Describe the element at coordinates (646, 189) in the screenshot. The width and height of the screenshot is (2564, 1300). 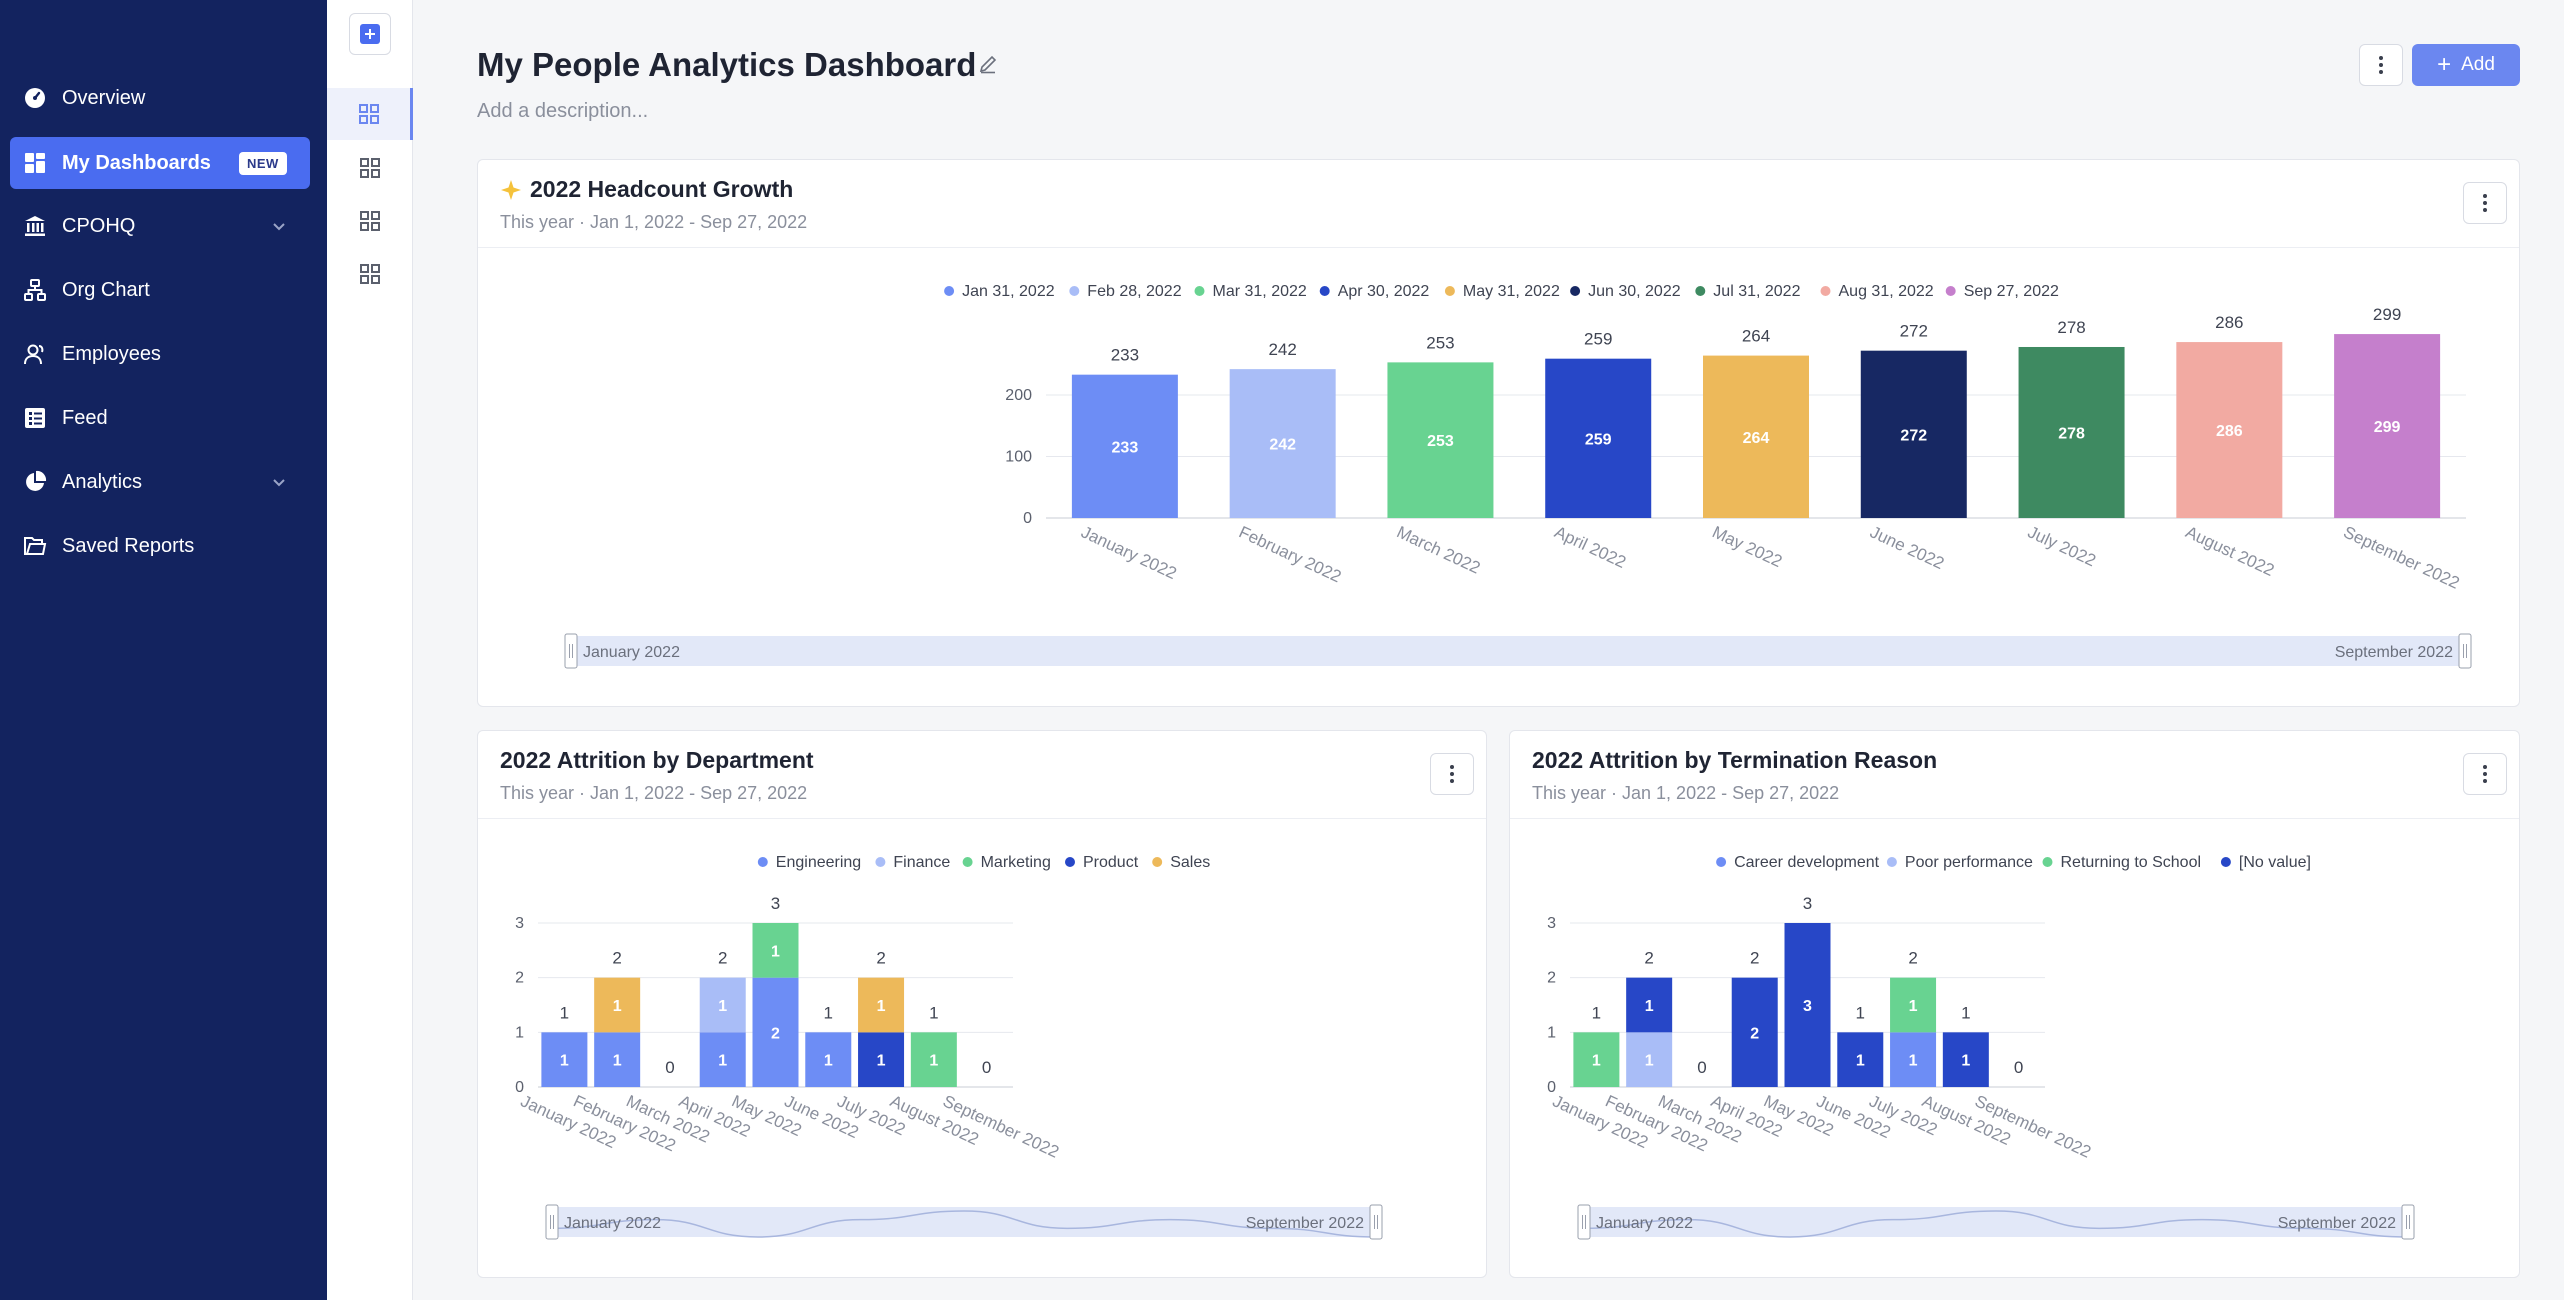
I see `card-title: 2022 Headcount Growth` at that location.